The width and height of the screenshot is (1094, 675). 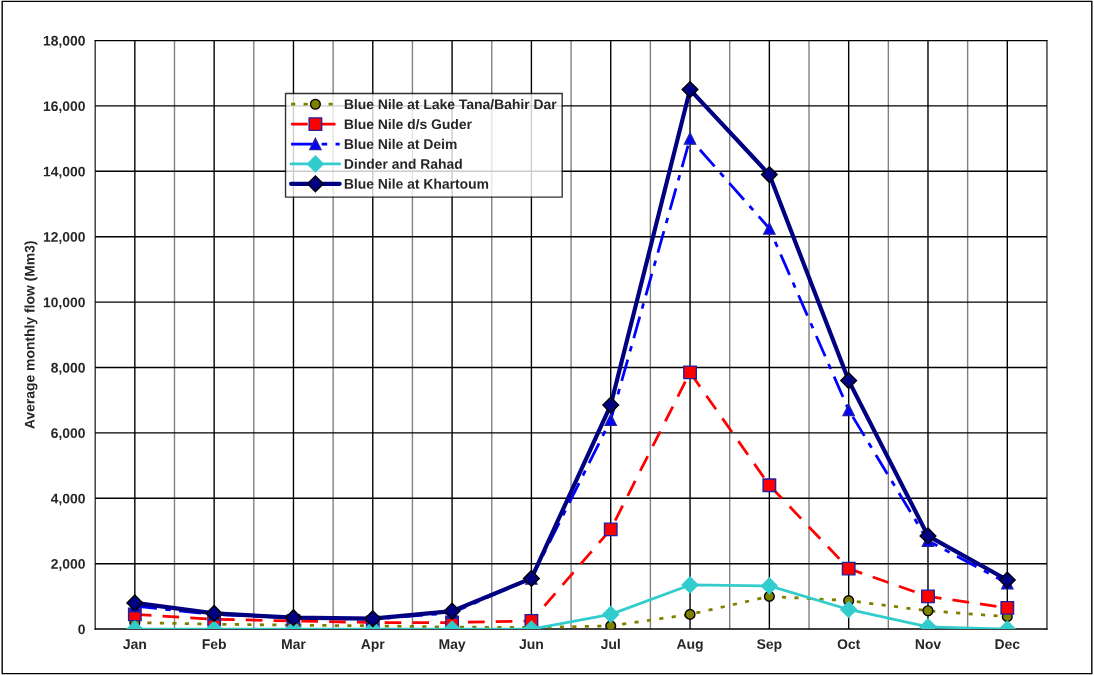 What do you see at coordinates (64, 238) in the screenshot?
I see `y-tick-label: 12,000` at bounding box center [64, 238].